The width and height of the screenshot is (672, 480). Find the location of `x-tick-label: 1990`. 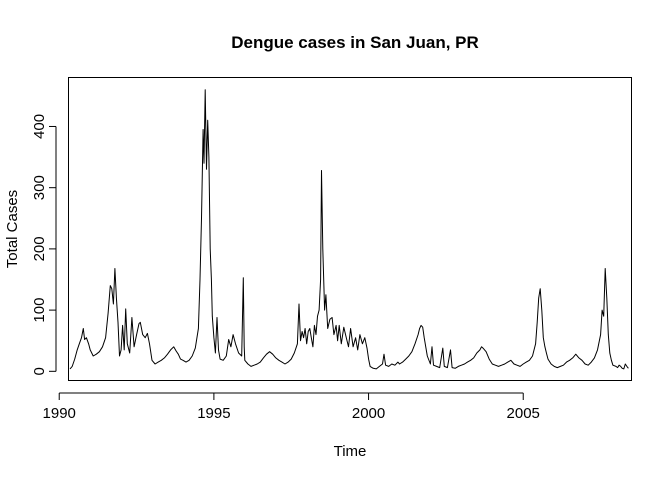

x-tick-label: 1990 is located at coordinates (59, 413).